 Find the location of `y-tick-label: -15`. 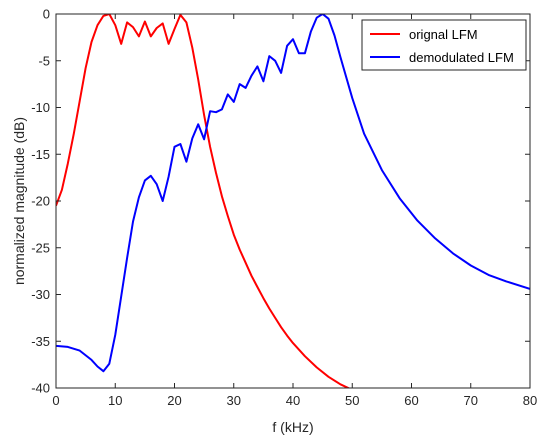

y-tick-label: -15 is located at coordinates (40, 154).